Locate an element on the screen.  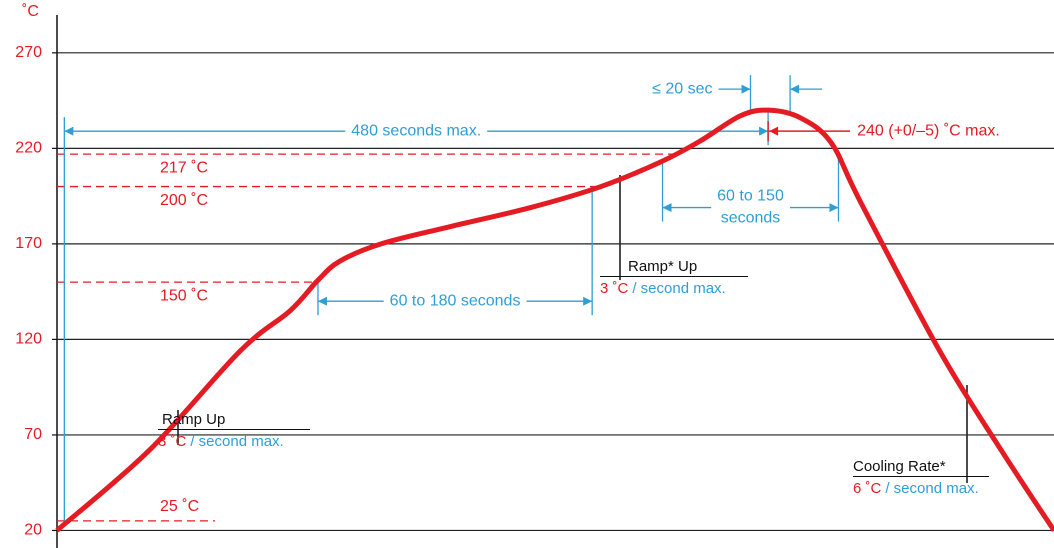
reference-label: 200 ˚C is located at coordinates (184, 200).